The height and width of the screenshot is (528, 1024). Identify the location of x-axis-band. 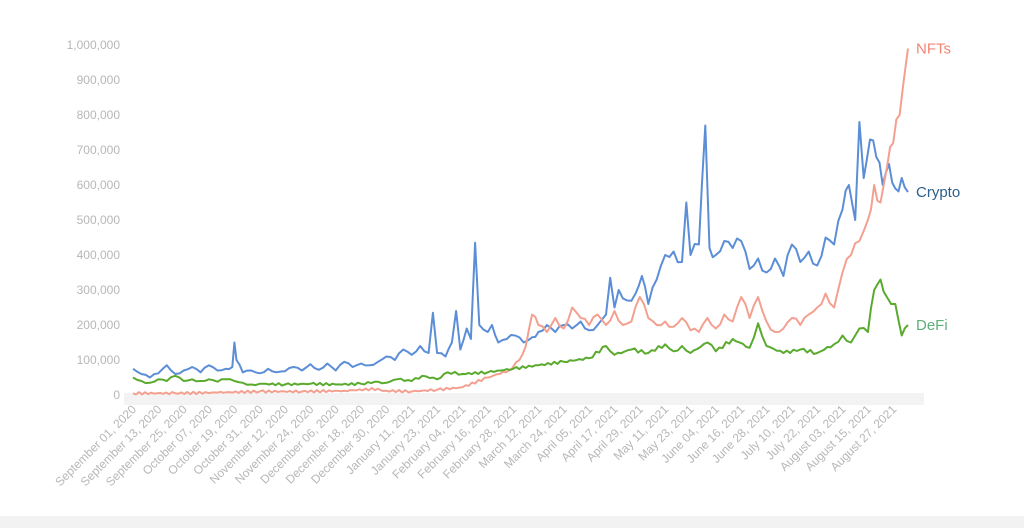
(524, 399).